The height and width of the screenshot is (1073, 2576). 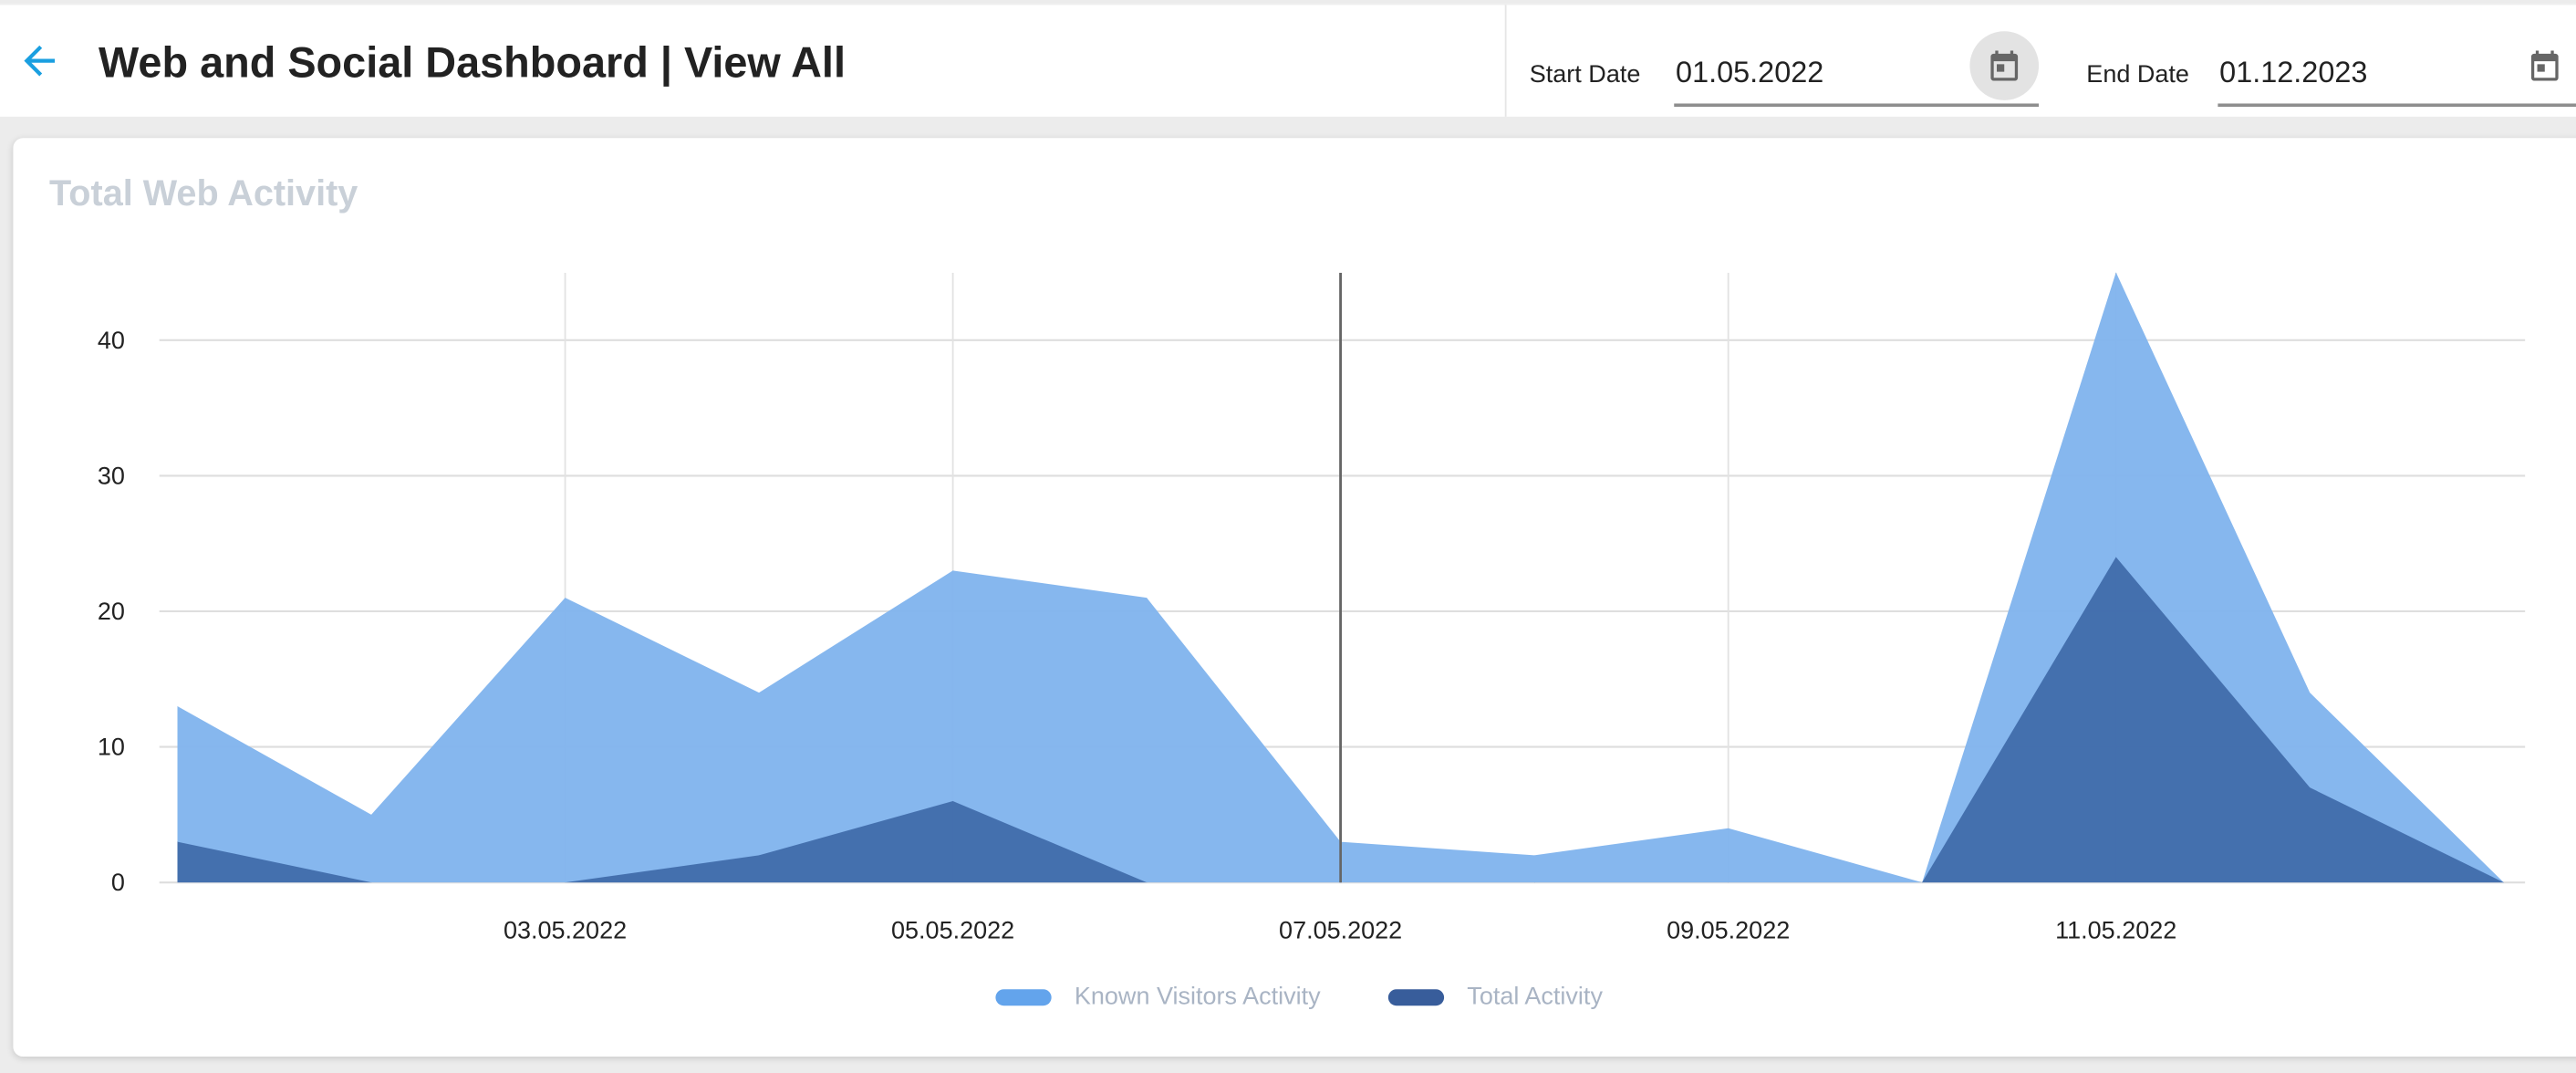 I want to click on legend-item-known: Known Visitors Activity, so click(x=1158, y=997).